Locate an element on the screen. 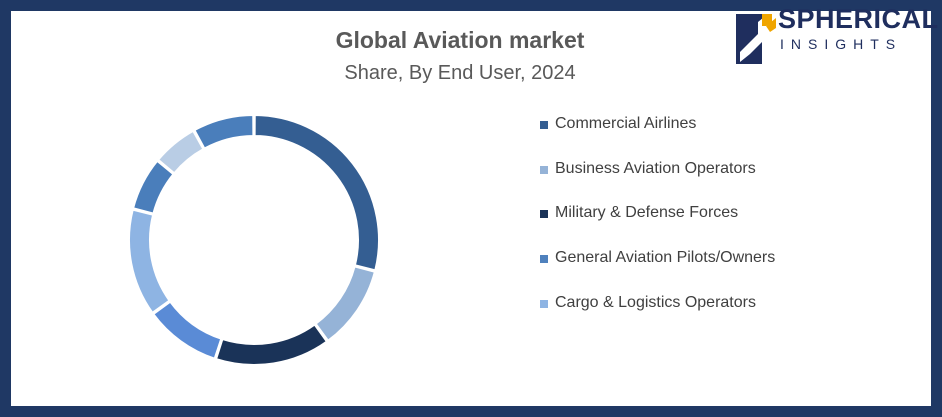 Image resolution: width=942 pixels, height=417 pixels. brand-logo: SPHERICAL INSIGHTS is located at coordinates (832, 34).